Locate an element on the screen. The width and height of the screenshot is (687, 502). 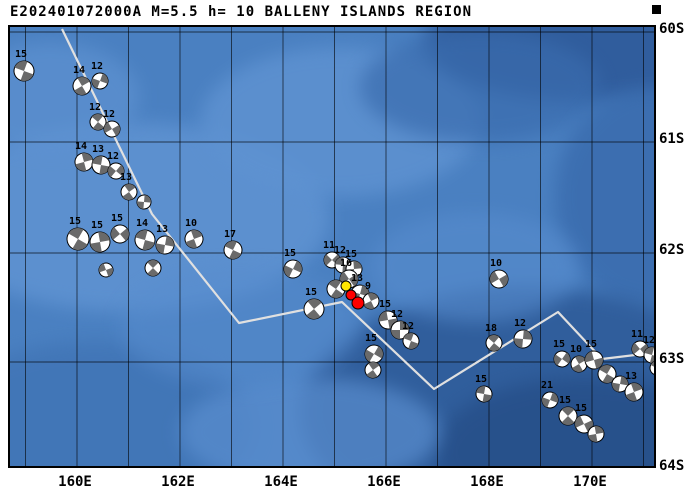
lon-tick-label: 166E is located at coordinates (384, 482).